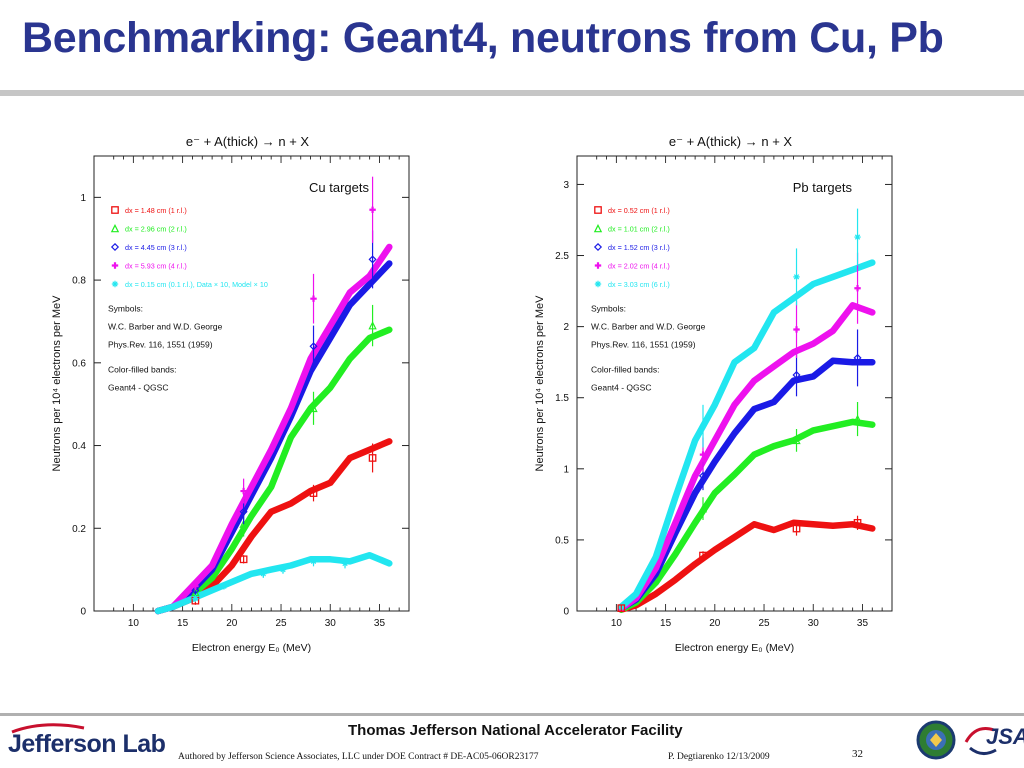  Describe the element at coordinates (339, 187) in the screenshot. I see `panel-title: Cu targets` at that location.